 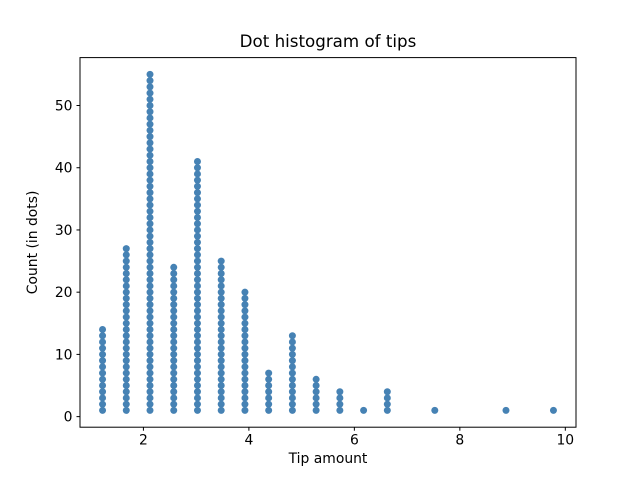 What do you see at coordinates (328, 41) in the screenshot?
I see `chart-title: Dot histogram of tips` at bounding box center [328, 41].